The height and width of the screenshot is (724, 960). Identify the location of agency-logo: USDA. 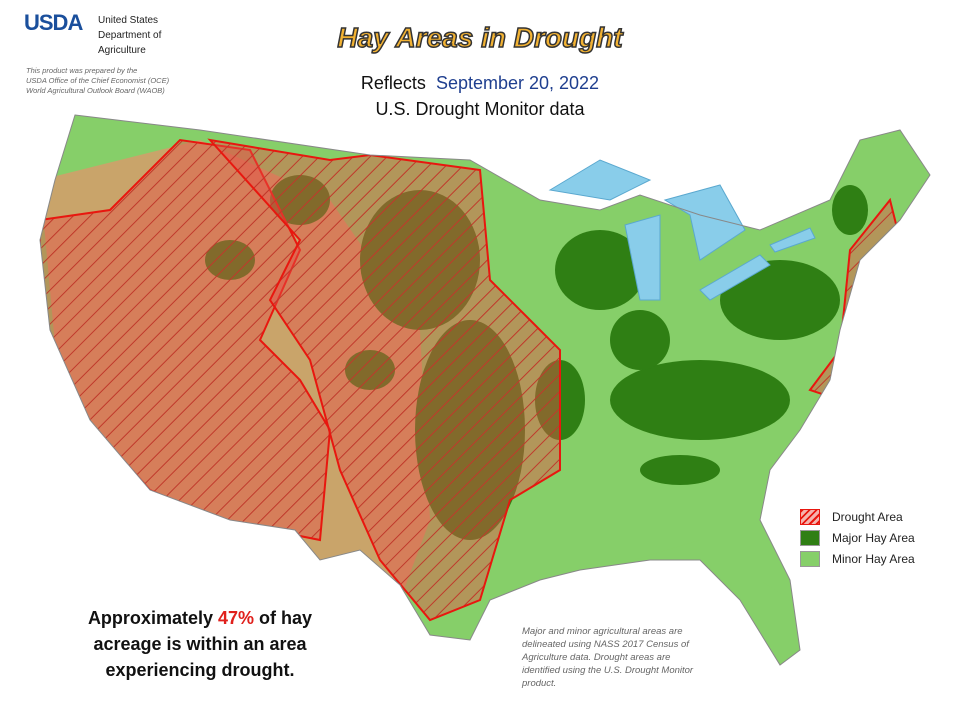
(53, 22).